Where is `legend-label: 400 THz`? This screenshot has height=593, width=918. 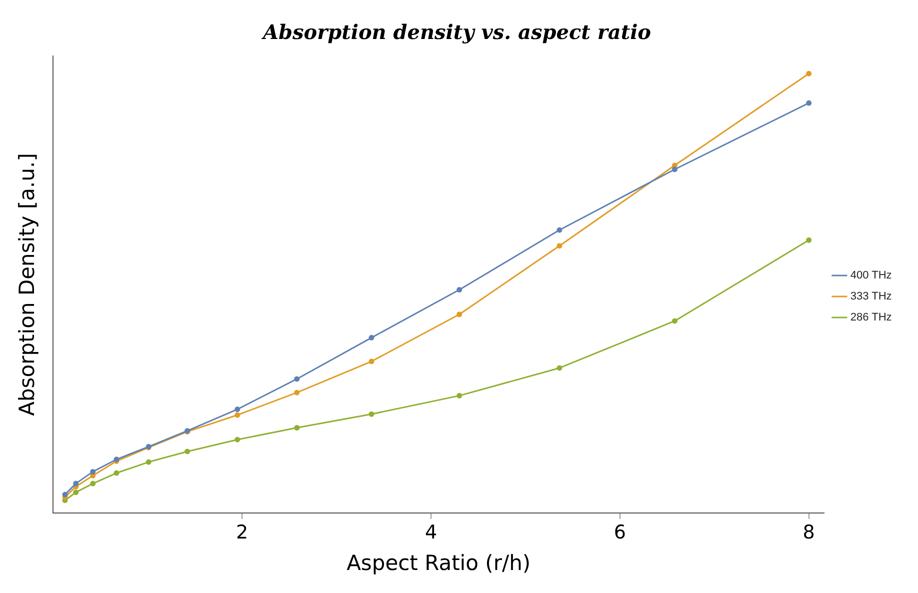 legend-label: 400 THz is located at coordinates (871, 276).